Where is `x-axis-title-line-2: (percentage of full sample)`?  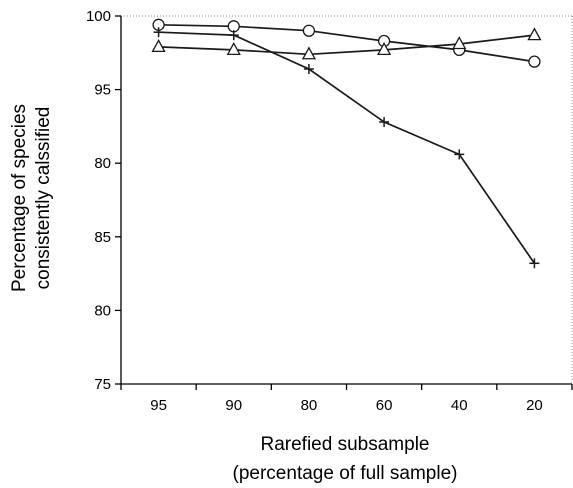 x-axis-title-line-2: (percentage of full sample) is located at coordinates (345, 473).